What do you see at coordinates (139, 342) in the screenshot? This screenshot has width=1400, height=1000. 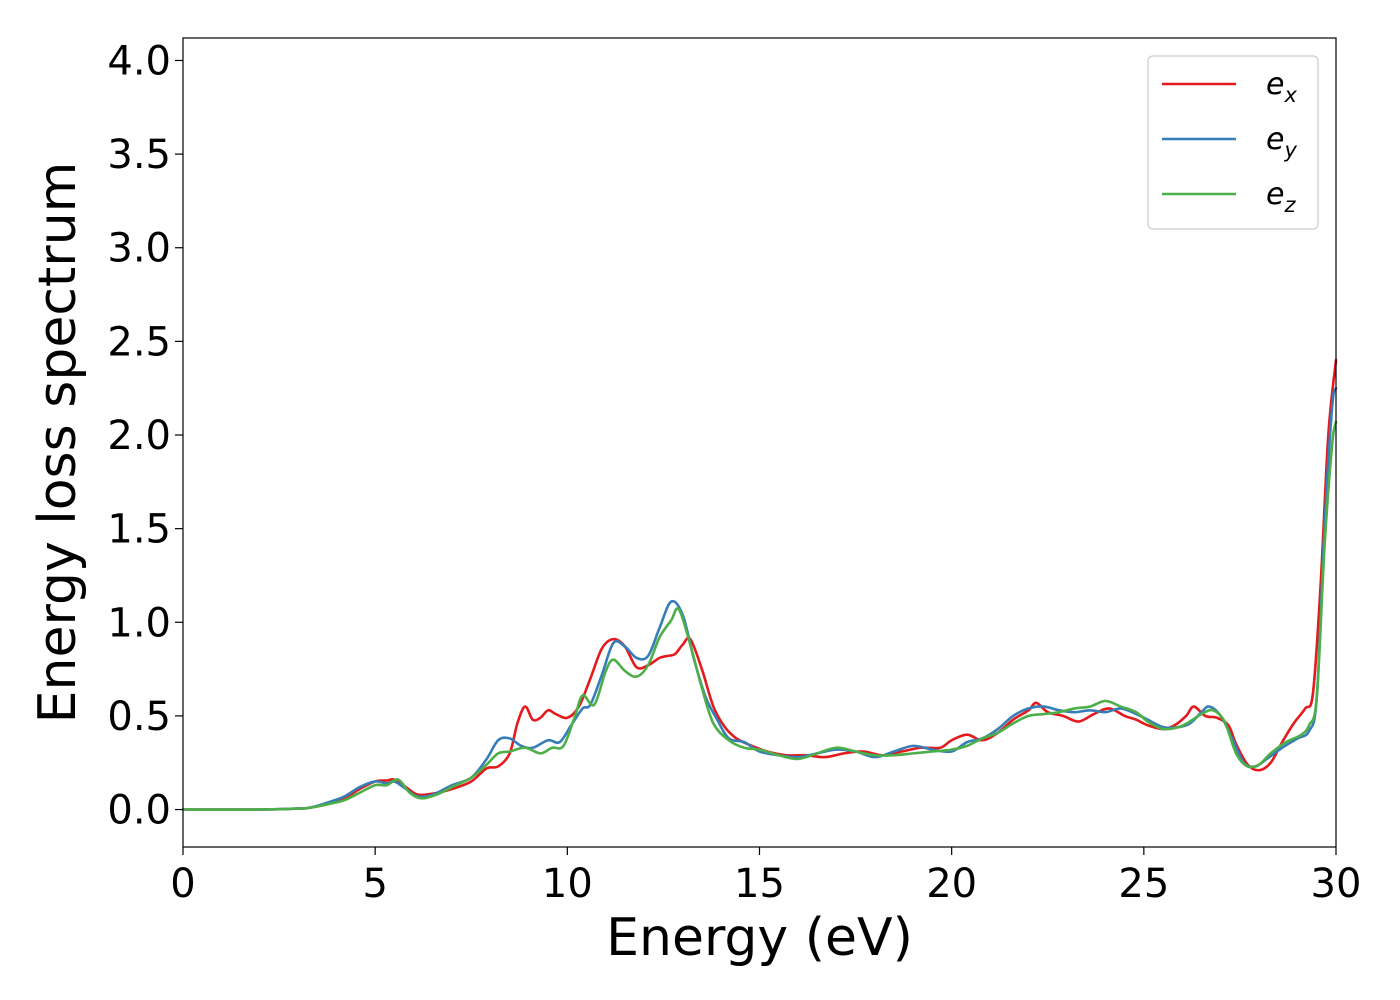 I see `y-tick-label: 2.5` at bounding box center [139, 342].